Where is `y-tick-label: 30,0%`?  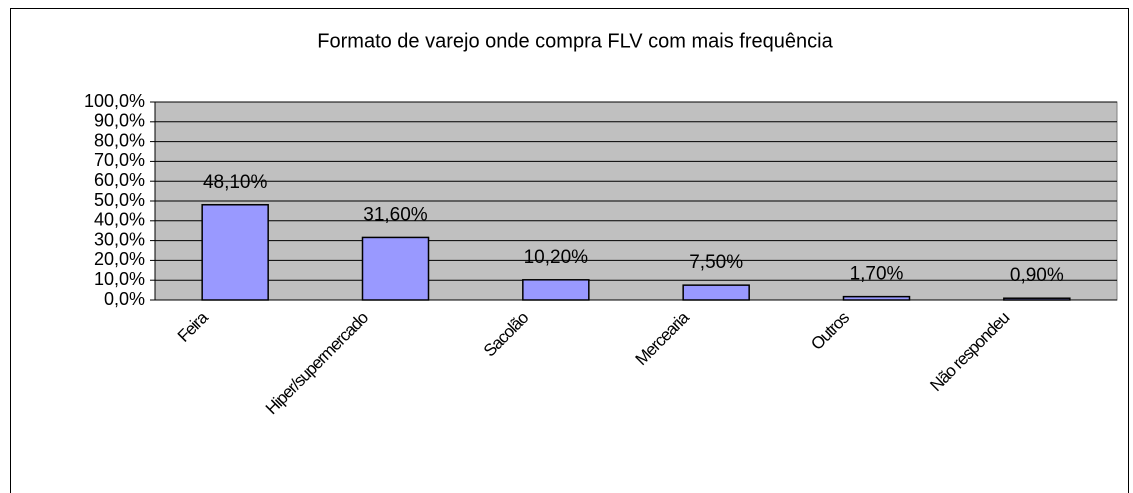 y-tick-label: 30,0% is located at coordinates (119, 239).